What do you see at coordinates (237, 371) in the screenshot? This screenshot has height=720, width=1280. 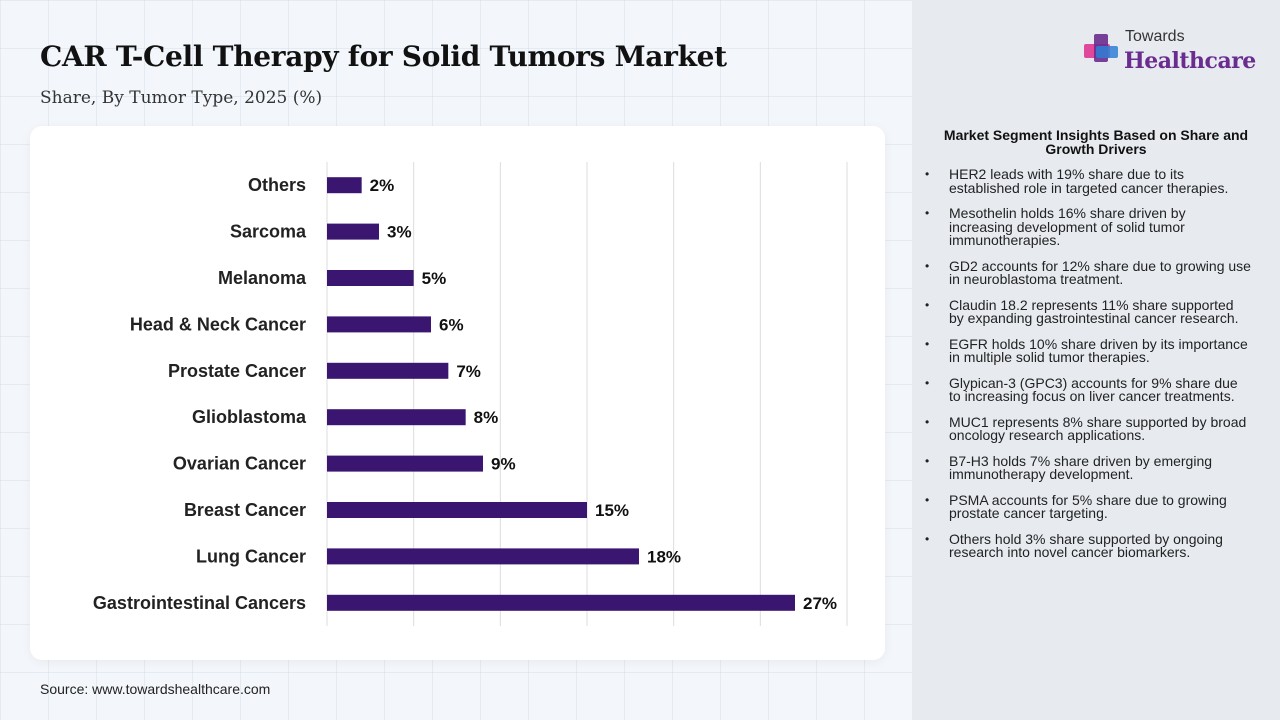 I see `category-label: Prostate Cancer` at bounding box center [237, 371].